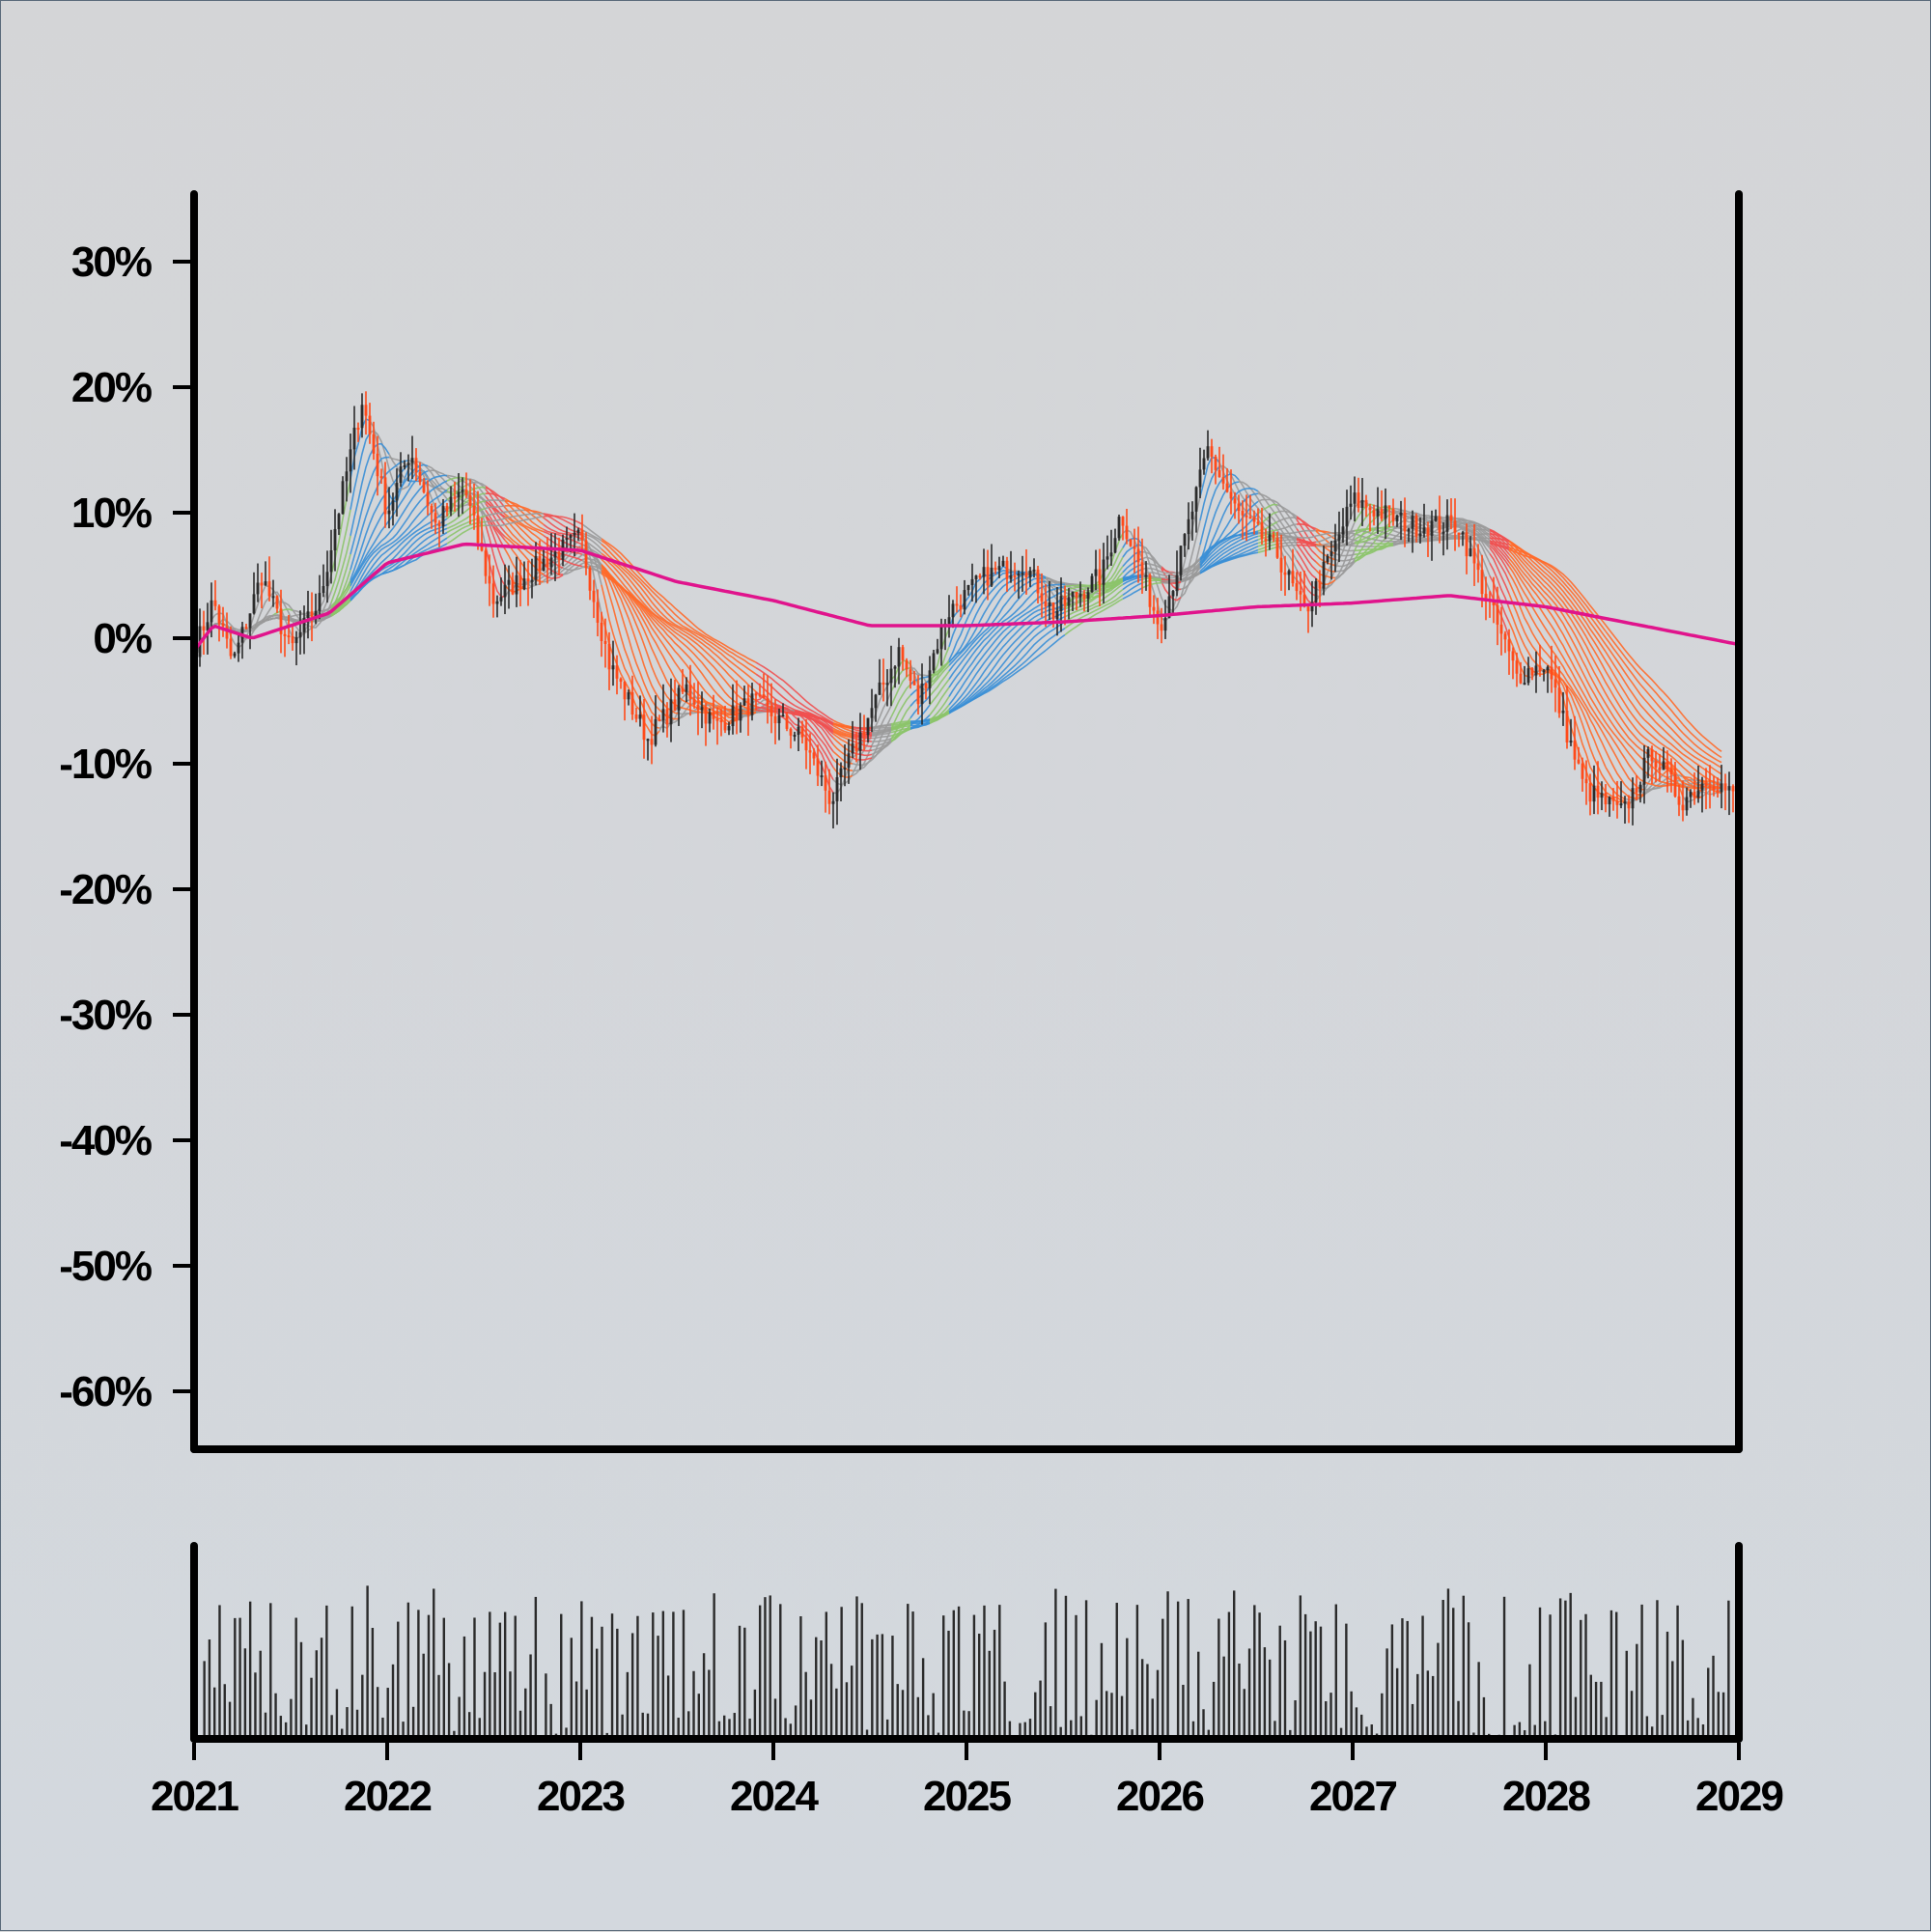 Image resolution: width=1931 pixels, height=1932 pixels. Describe the element at coordinates (105, 764) in the screenshot. I see `y-tick-label: -10%` at that location.